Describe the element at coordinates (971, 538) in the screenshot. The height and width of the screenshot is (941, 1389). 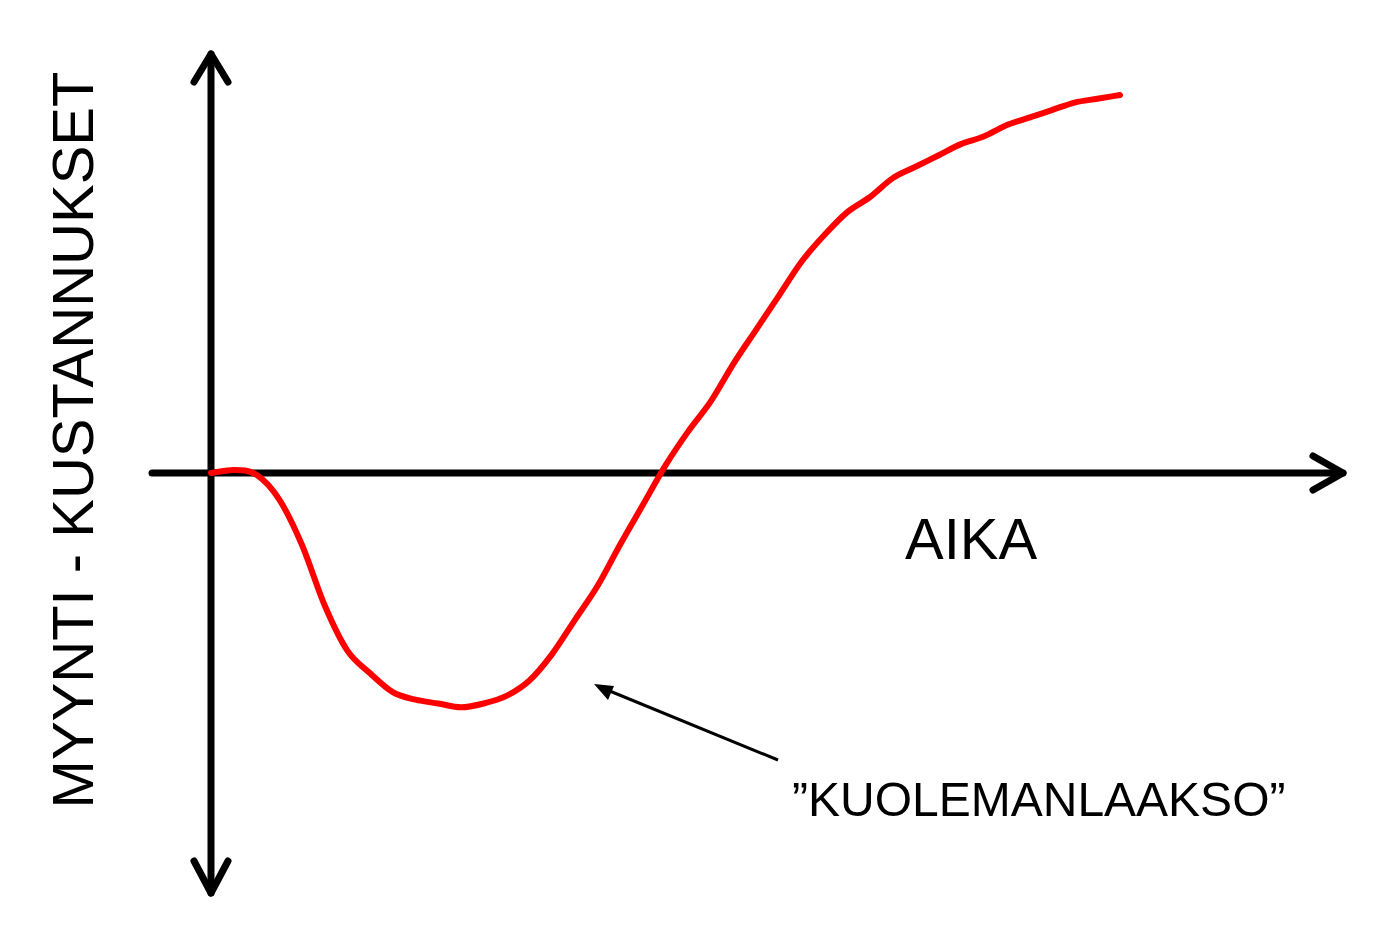
I see `x-axis-title: AIKA` at that location.